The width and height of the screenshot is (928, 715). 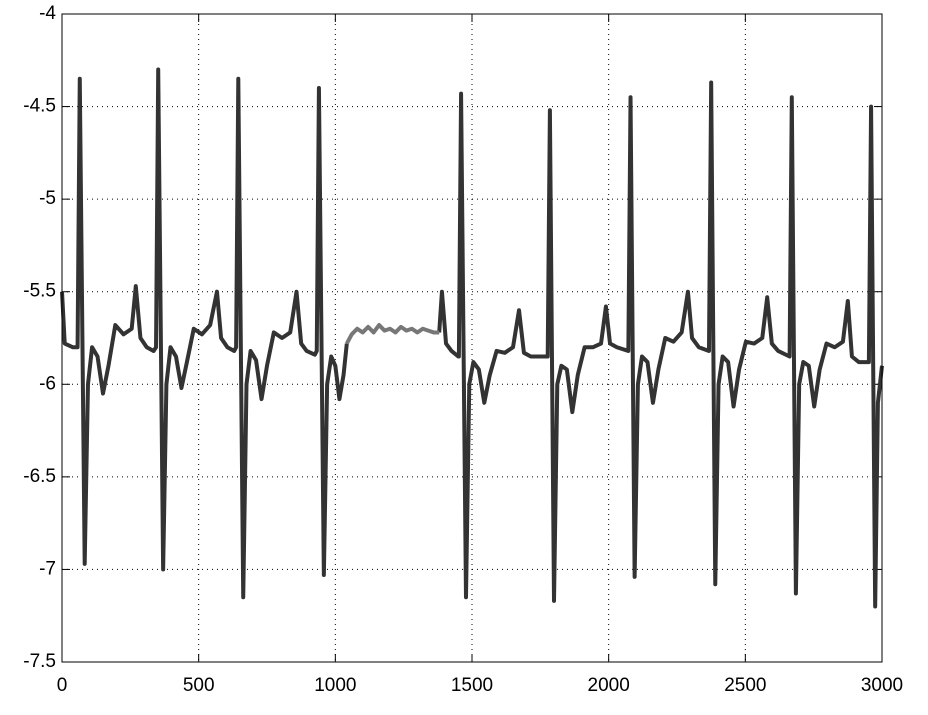 I want to click on y-tick-label: -5, so click(x=47, y=198).